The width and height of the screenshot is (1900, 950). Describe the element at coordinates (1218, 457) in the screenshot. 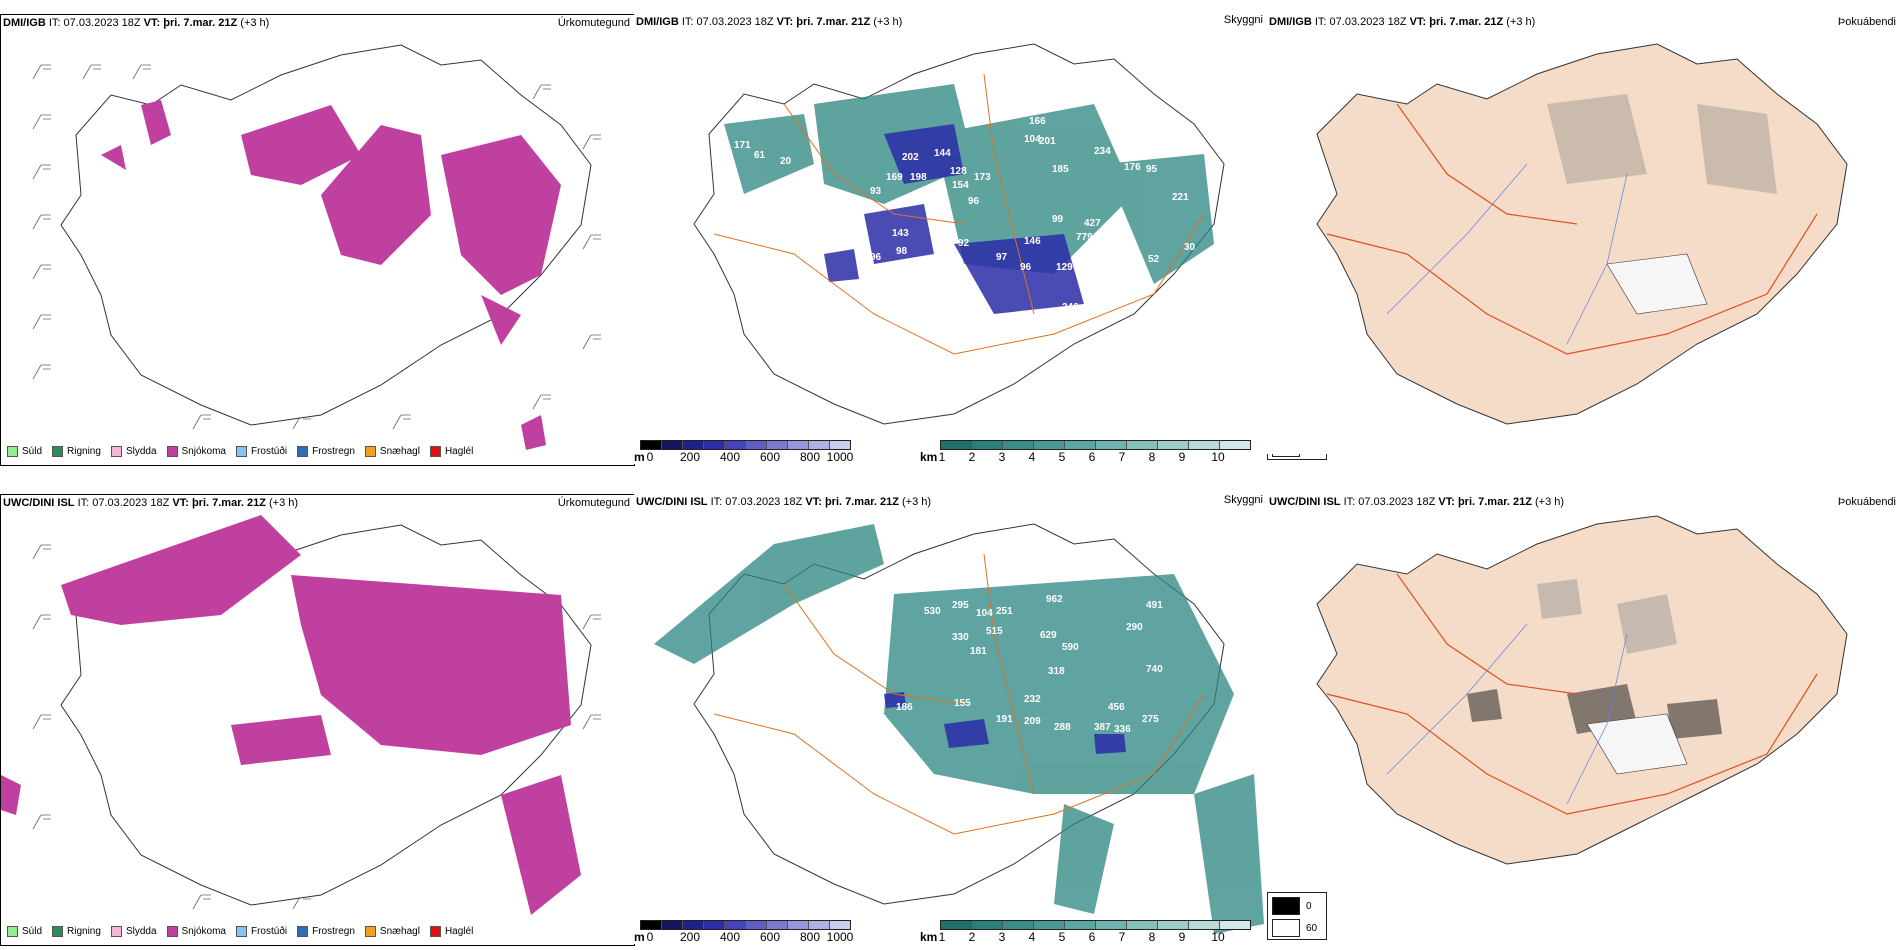

I see `visibility-tick: 10` at that location.